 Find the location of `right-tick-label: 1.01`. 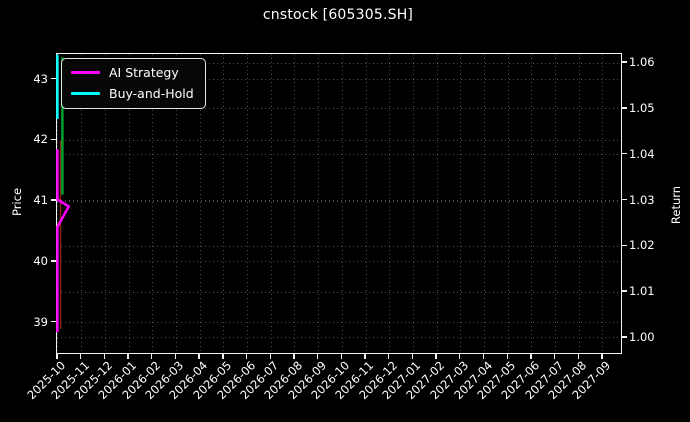

right-tick-label: 1.01 is located at coordinates (642, 291).